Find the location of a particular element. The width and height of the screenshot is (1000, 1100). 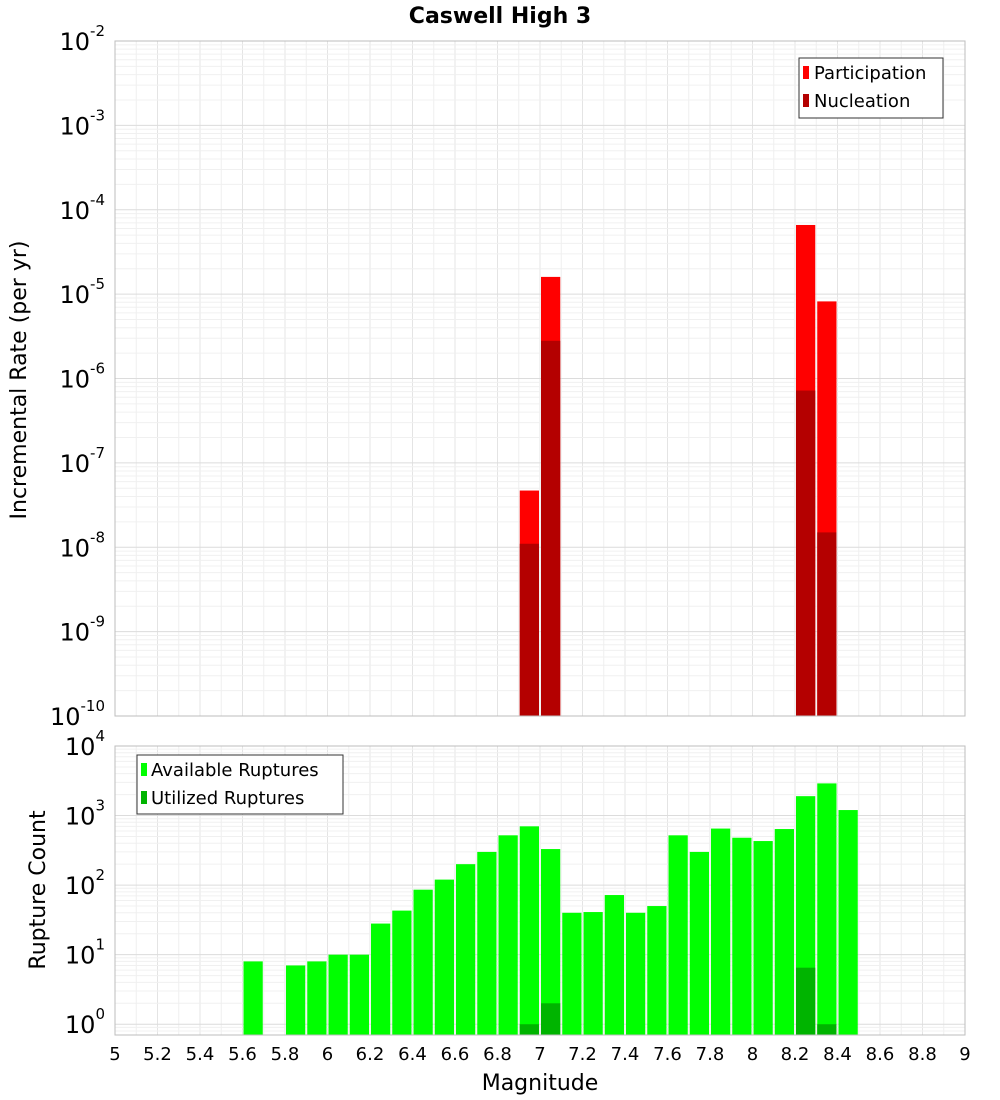

x-tick-label: 7.8 is located at coordinates (710, 1054).